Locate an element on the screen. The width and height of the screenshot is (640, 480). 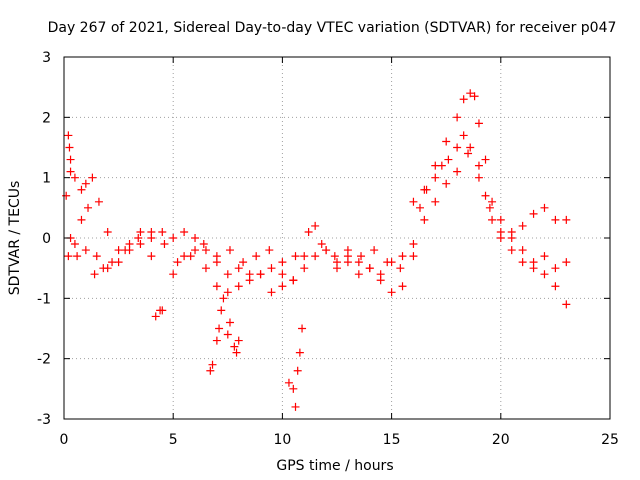
y-tick-label: 1 is located at coordinates (46, 179).